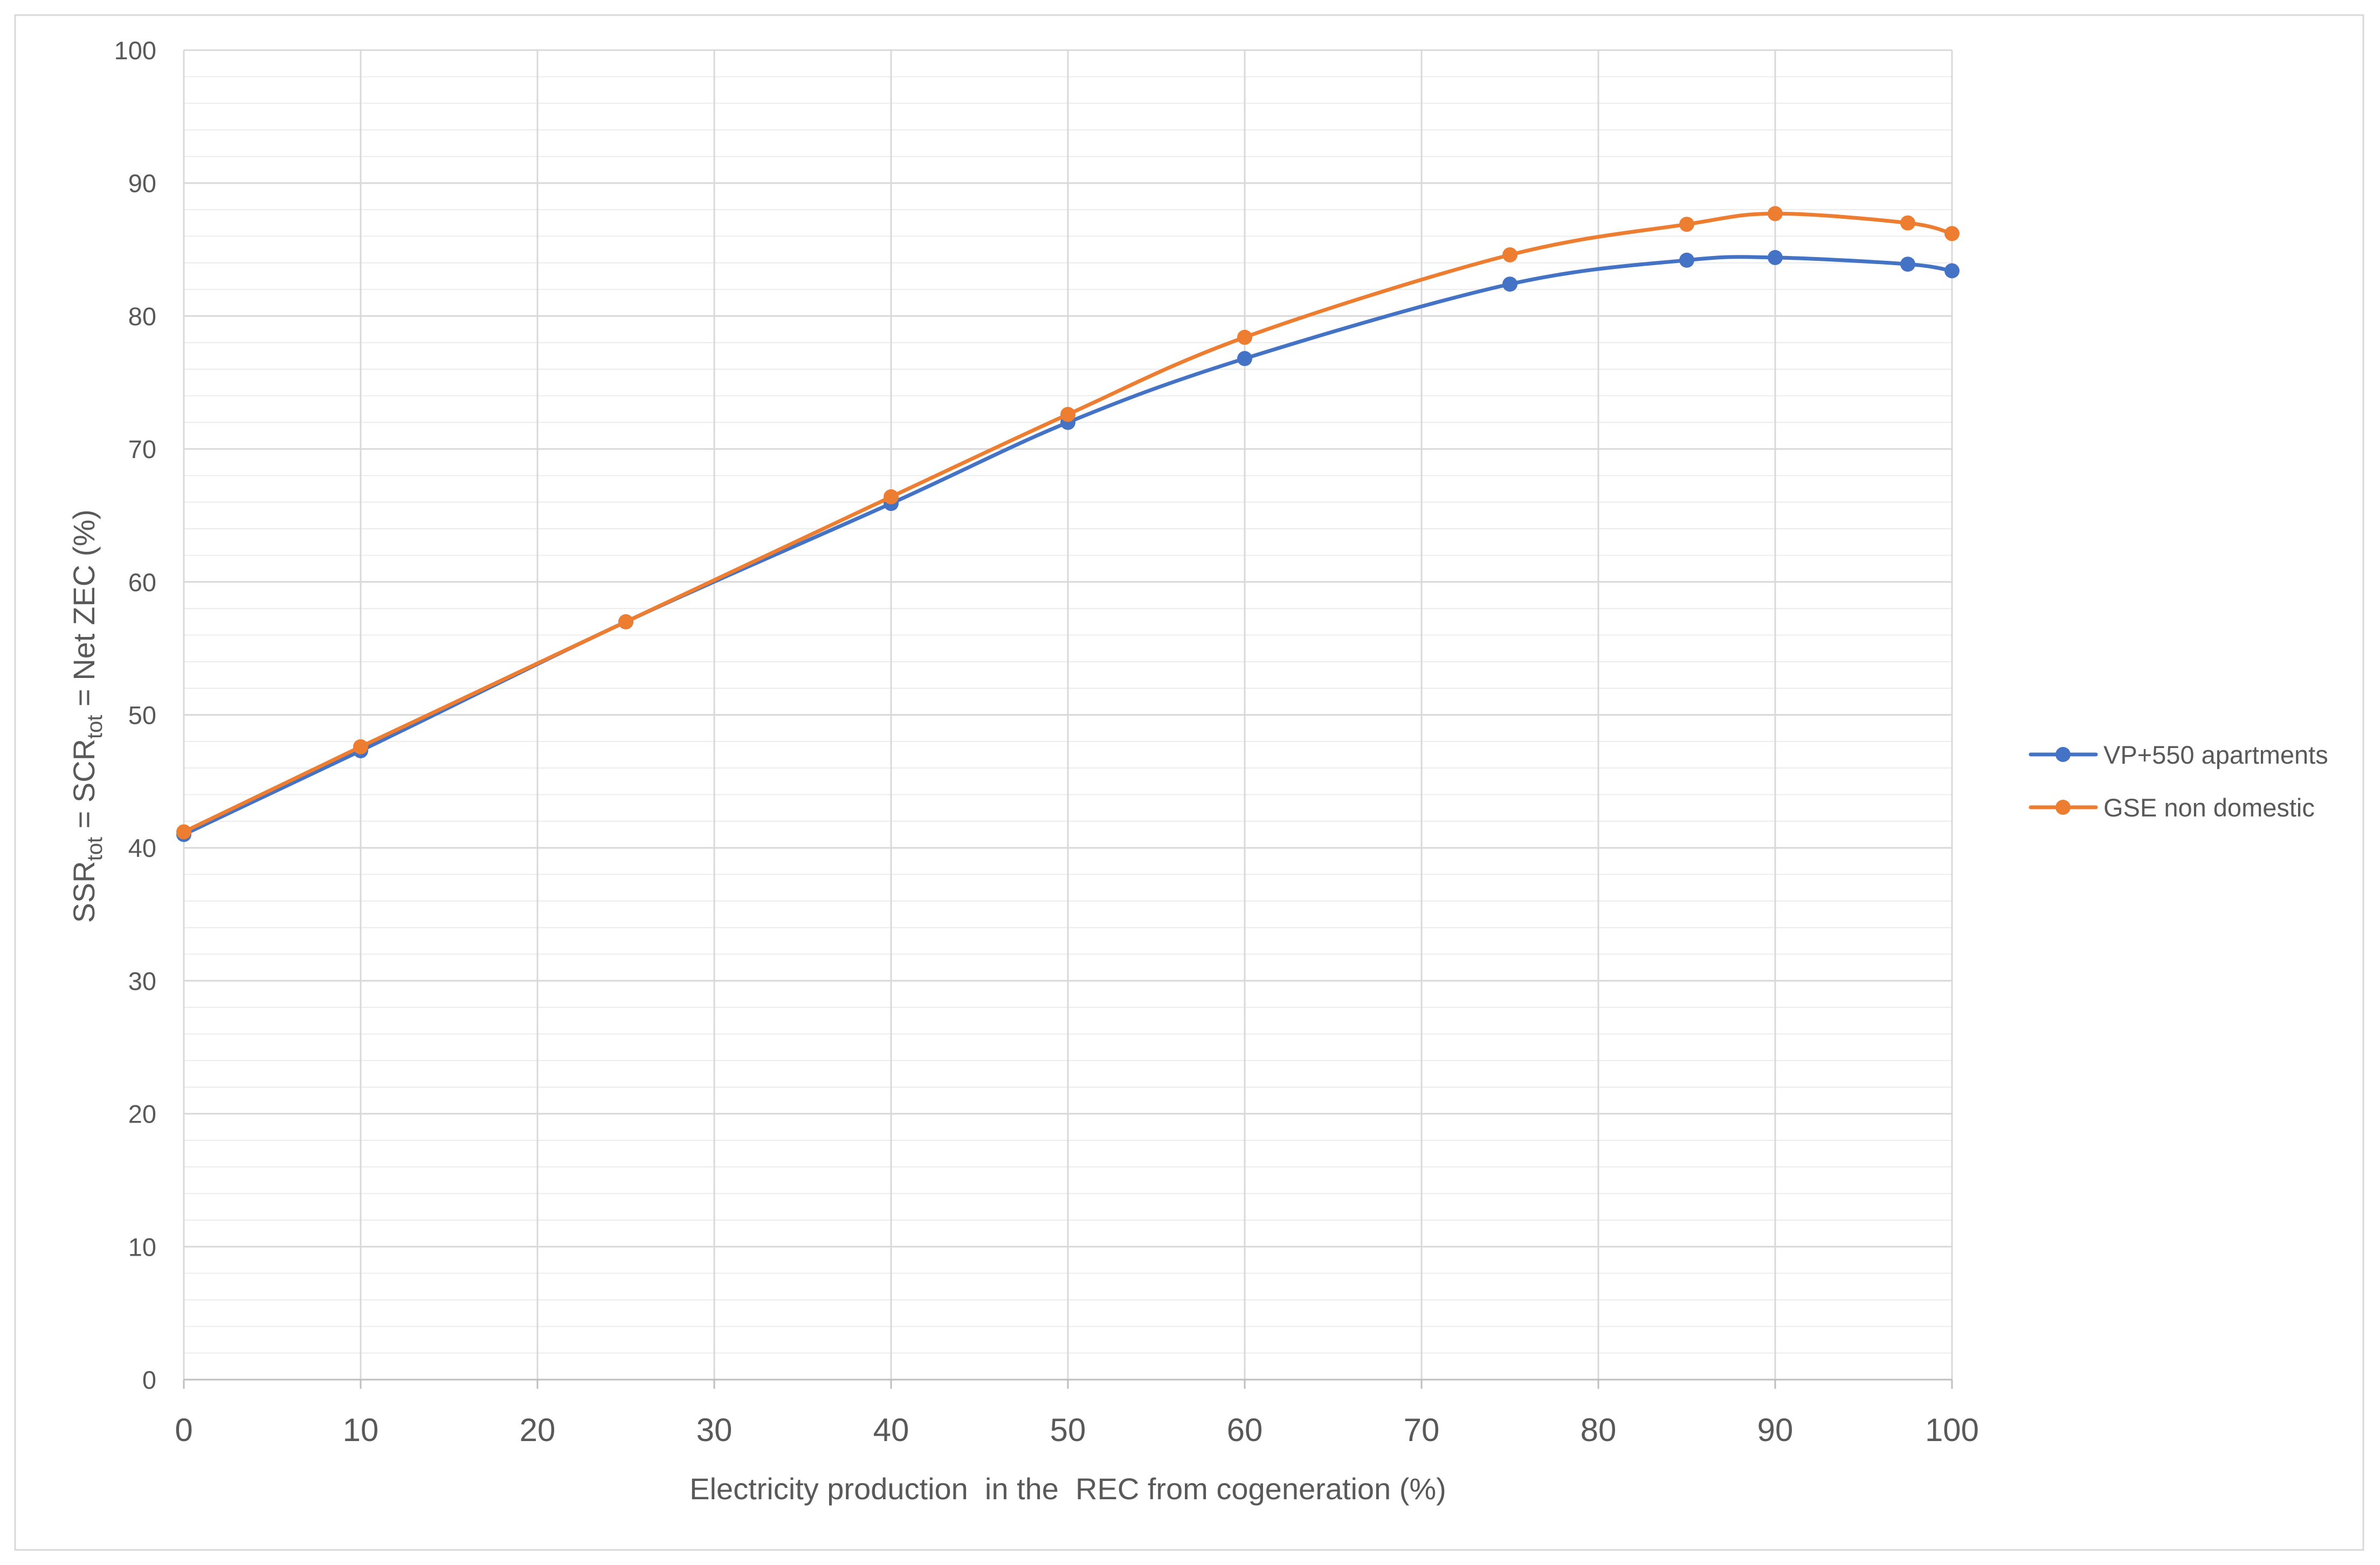  What do you see at coordinates (2209, 808) in the screenshot?
I see `legend-label-gse-non-domestic: GSE non domestic` at bounding box center [2209, 808].